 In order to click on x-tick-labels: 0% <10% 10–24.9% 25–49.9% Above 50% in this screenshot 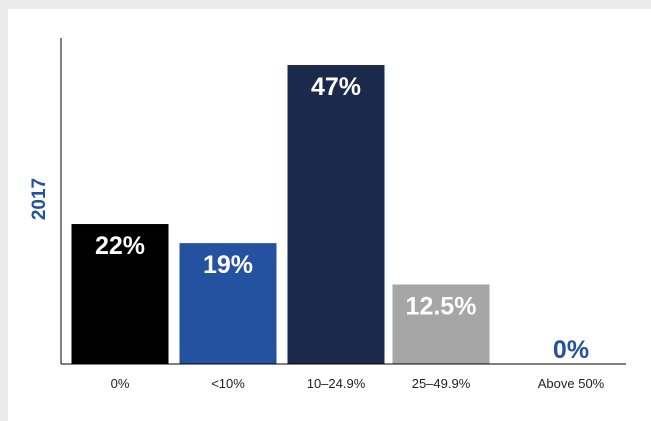, I will do `click(358, 383)`.